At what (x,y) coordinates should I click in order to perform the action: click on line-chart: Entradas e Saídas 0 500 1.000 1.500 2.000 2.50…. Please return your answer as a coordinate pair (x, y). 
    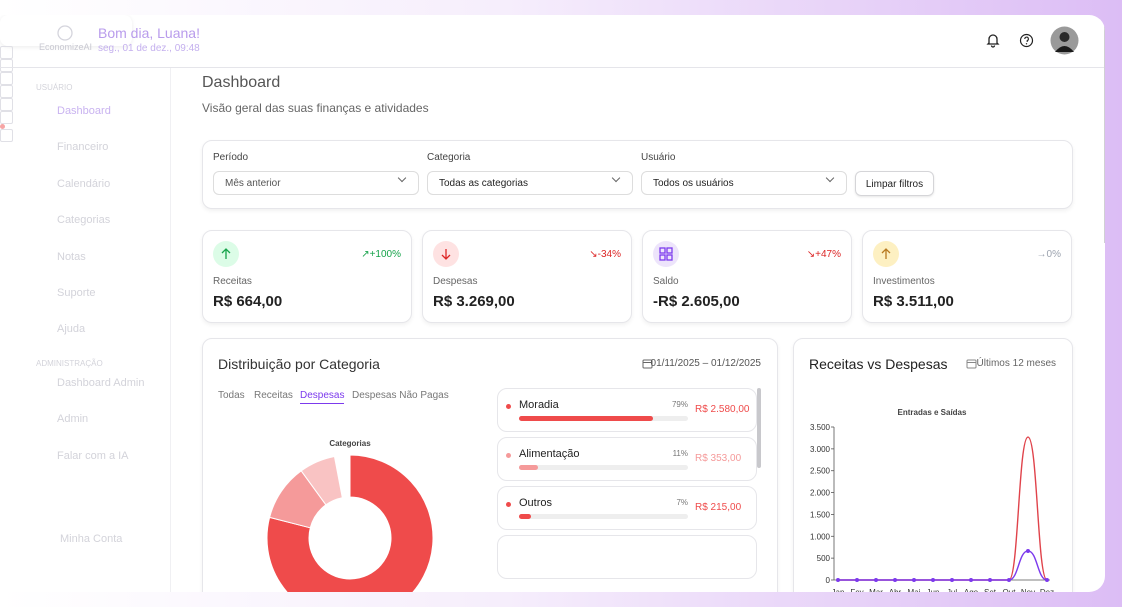
    Looking at the image, I should click on (932, 500).